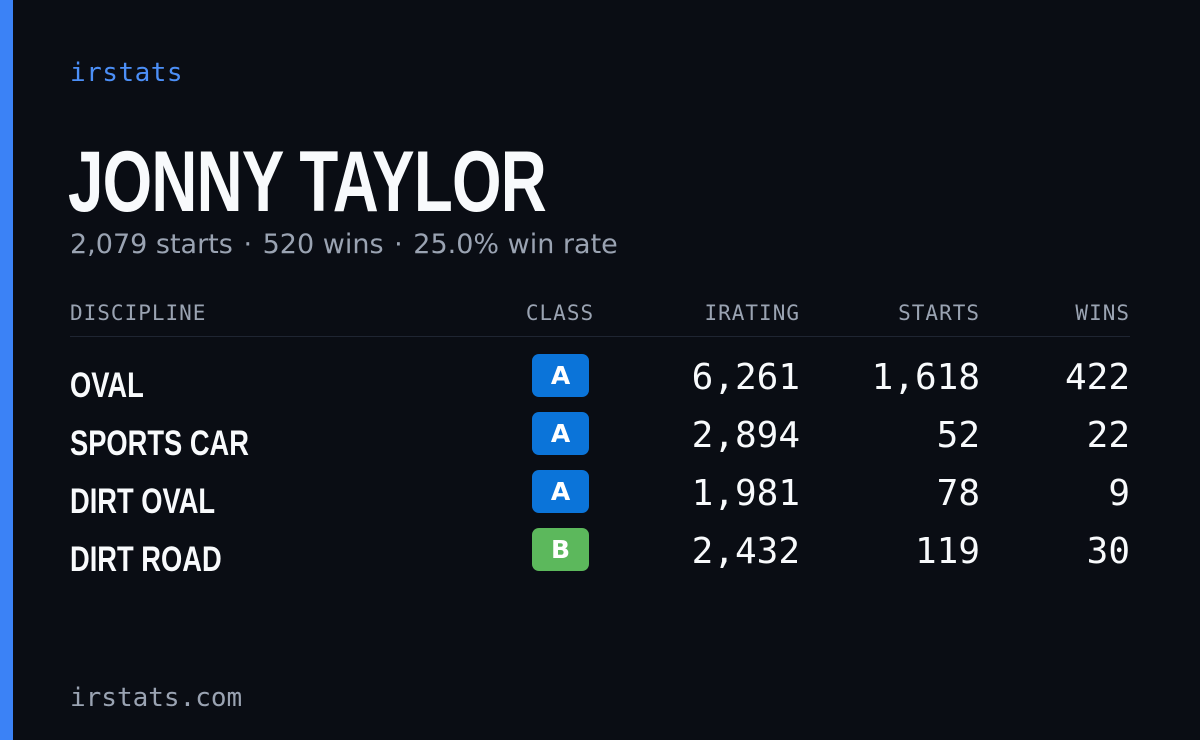 The height and width of the screenshot is (740, 1200). Describe the element at coordinates (1097, 377) in the screenshot. I see `wins-value: 422` at that location.